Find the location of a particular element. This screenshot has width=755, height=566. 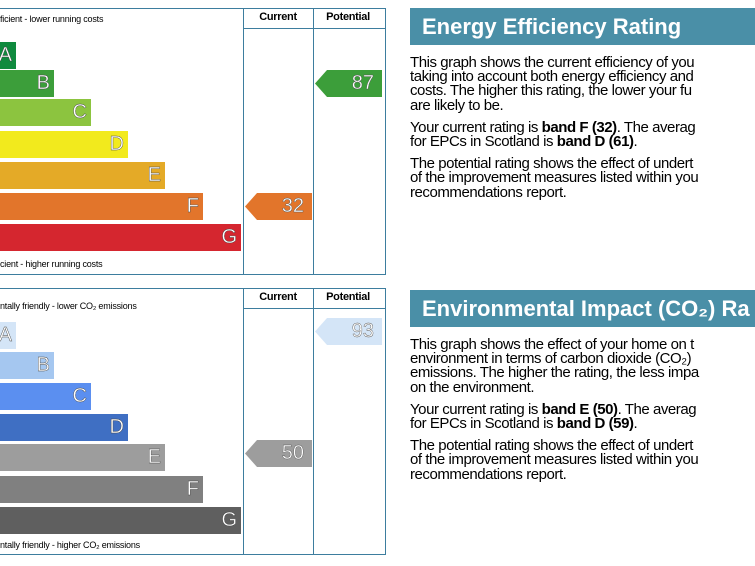

potential-arrow: 93 is located at coordinates (348, 331).